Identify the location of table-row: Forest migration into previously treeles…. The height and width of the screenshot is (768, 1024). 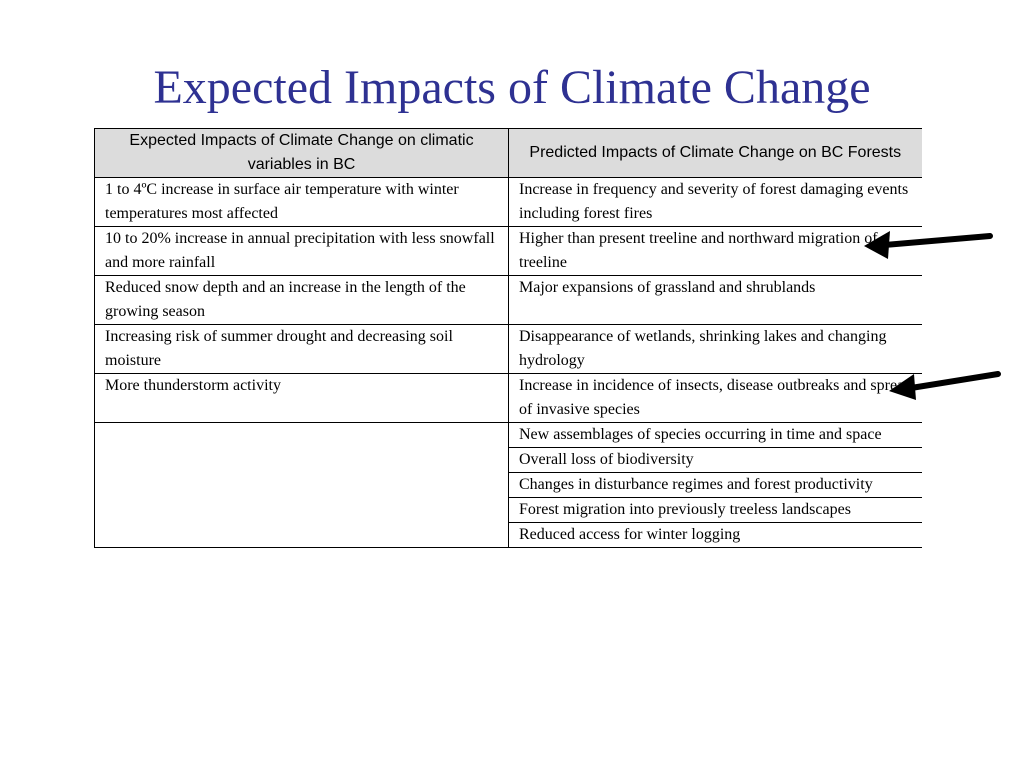
(508, 510).